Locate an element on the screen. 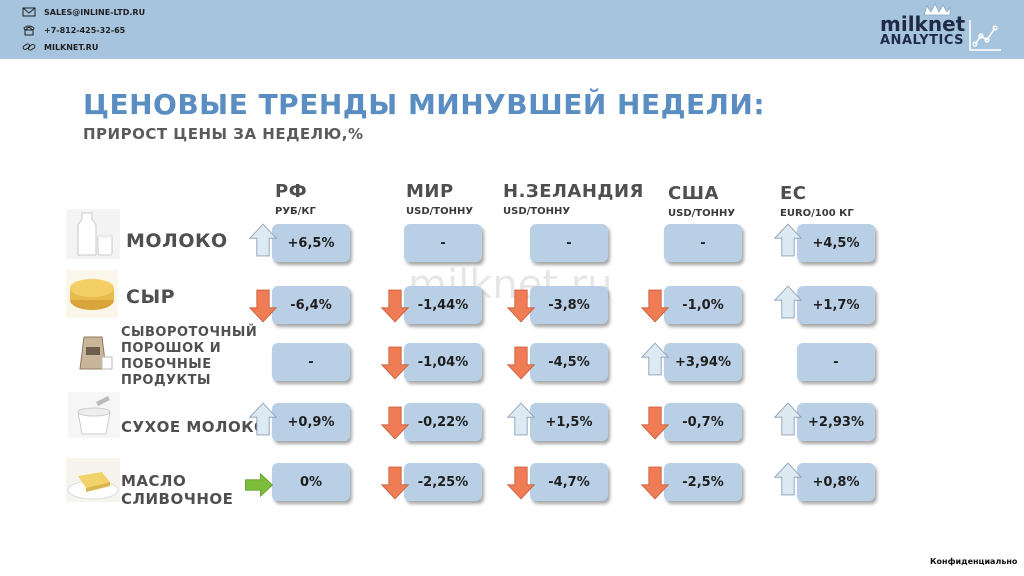 The height and width of the screenshot is (576, 1024). whey-bag-icon is located at coordinates (96, 353).